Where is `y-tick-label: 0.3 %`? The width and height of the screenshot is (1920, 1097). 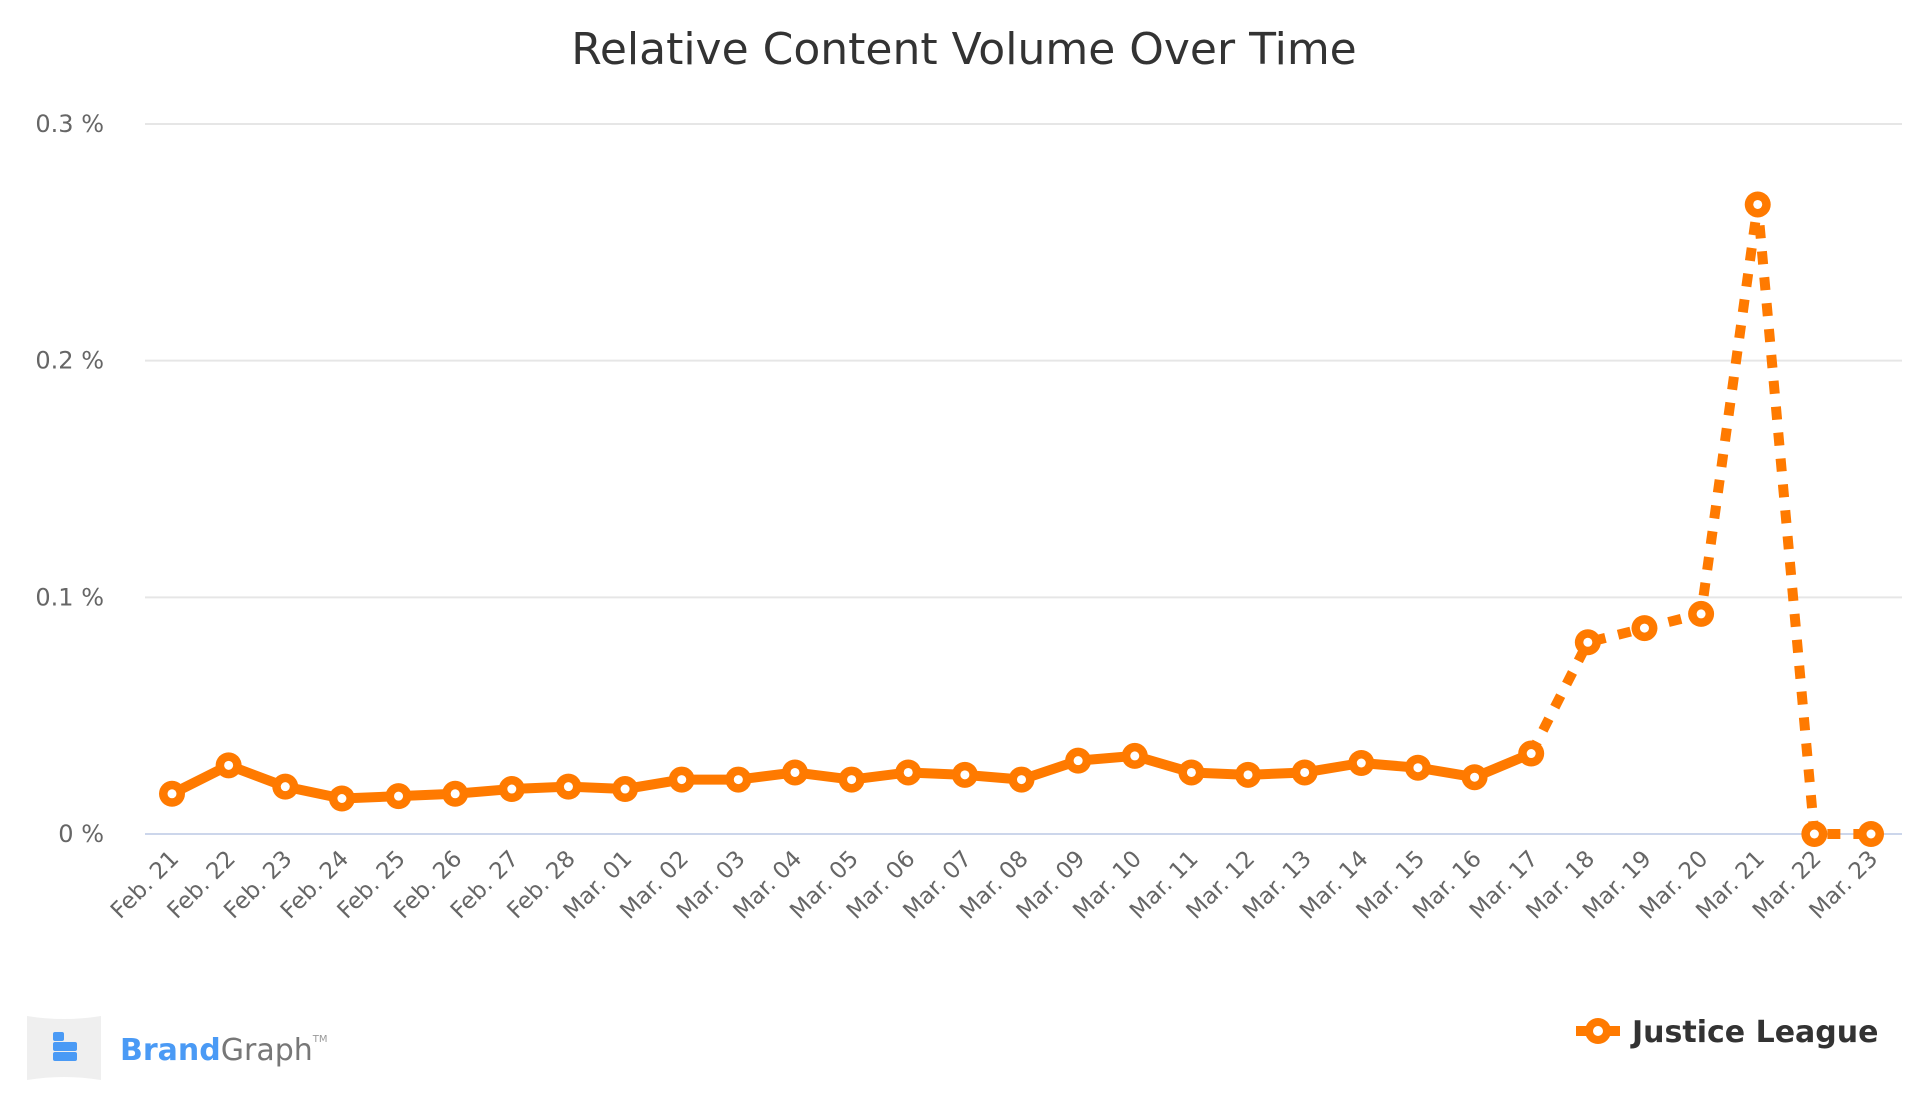 y-tick-label: 0.3 % is located at coordinates (69, 124).